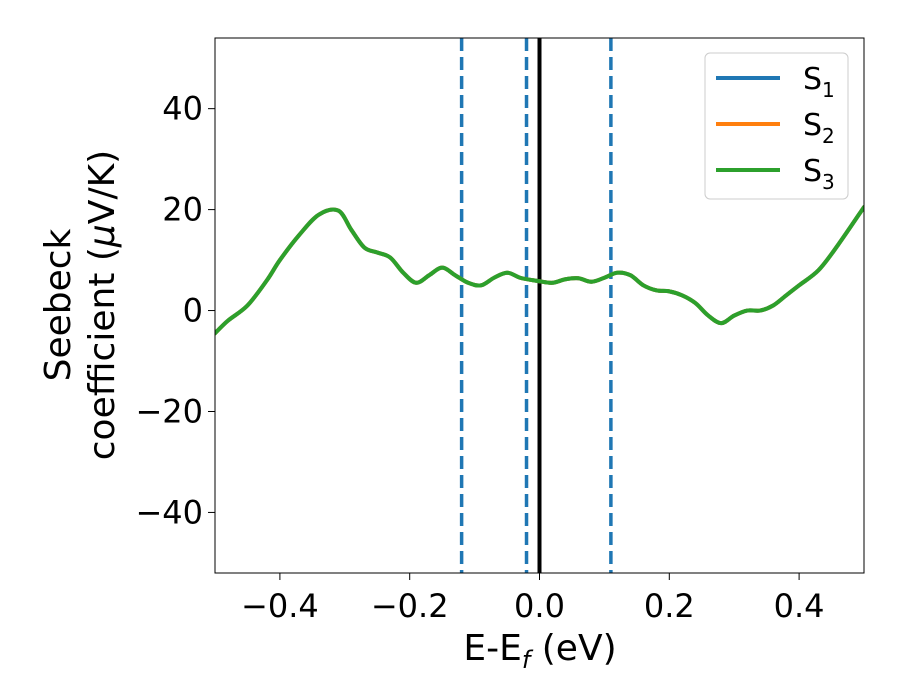 This screenshot has width=900, height=700. Describe the element at coordinates (58, 304) in the screenshot. I see `y-axis-label-line1: Seebeck` at that location.